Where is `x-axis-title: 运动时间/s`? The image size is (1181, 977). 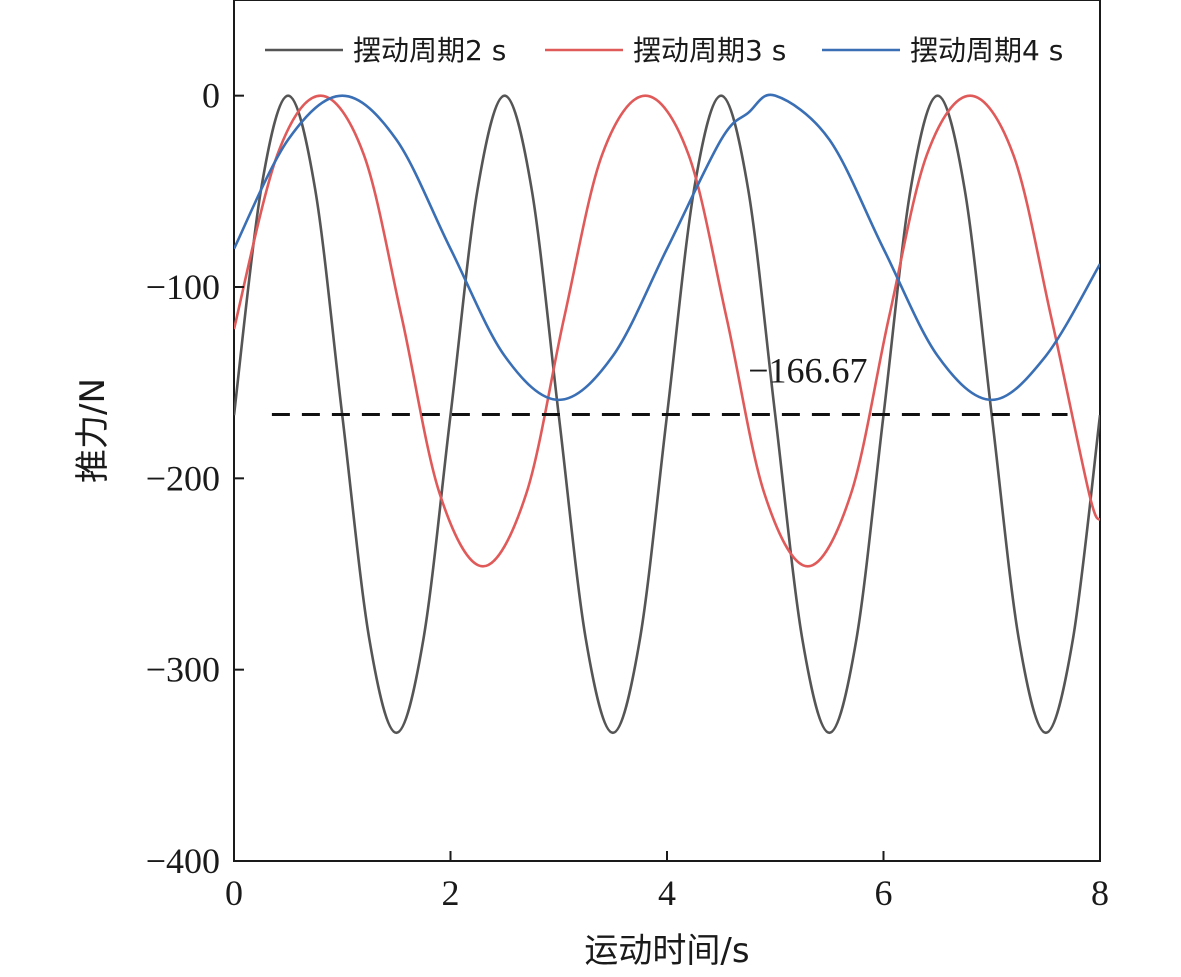 x-axis-title: 运动时间/s is located at coordinates (666, 951).